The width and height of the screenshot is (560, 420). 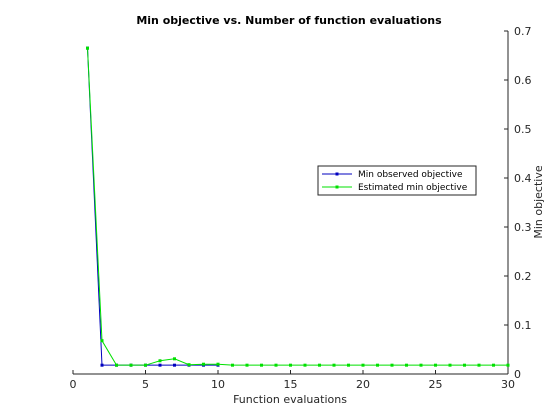 I want to click on x-axis-label: Function evaluations, so click(x=290, y=399).